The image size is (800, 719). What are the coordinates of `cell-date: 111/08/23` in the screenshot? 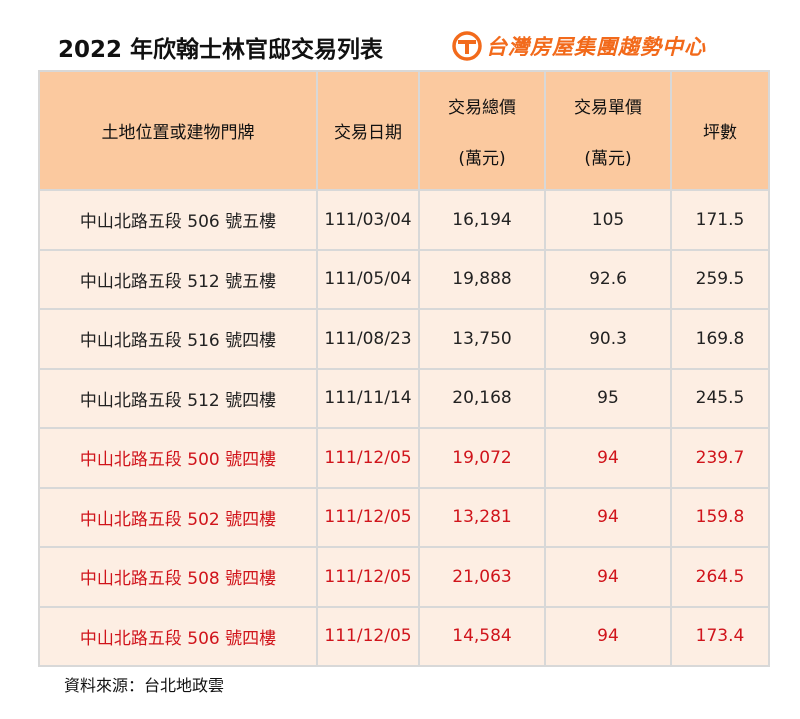 It's located at (368, 339).